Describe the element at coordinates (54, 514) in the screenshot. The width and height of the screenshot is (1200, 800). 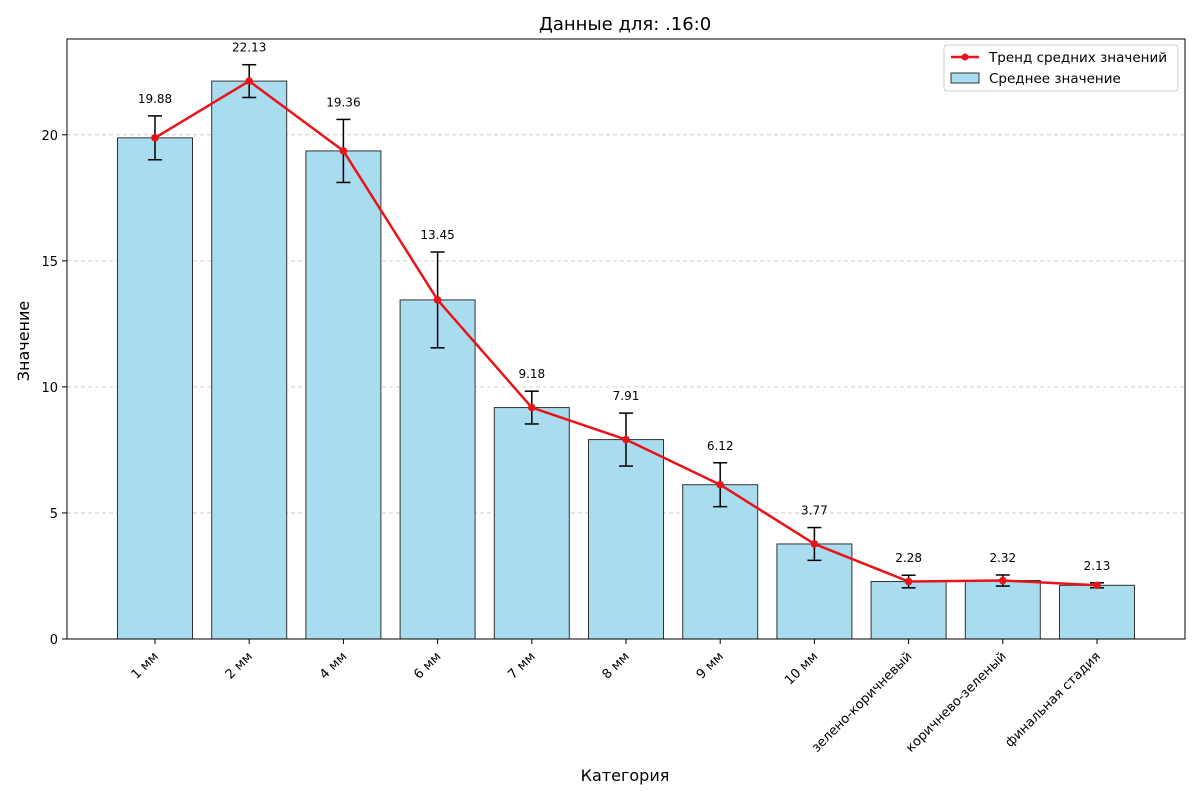
I see `y-tick-label: 5` at that location.